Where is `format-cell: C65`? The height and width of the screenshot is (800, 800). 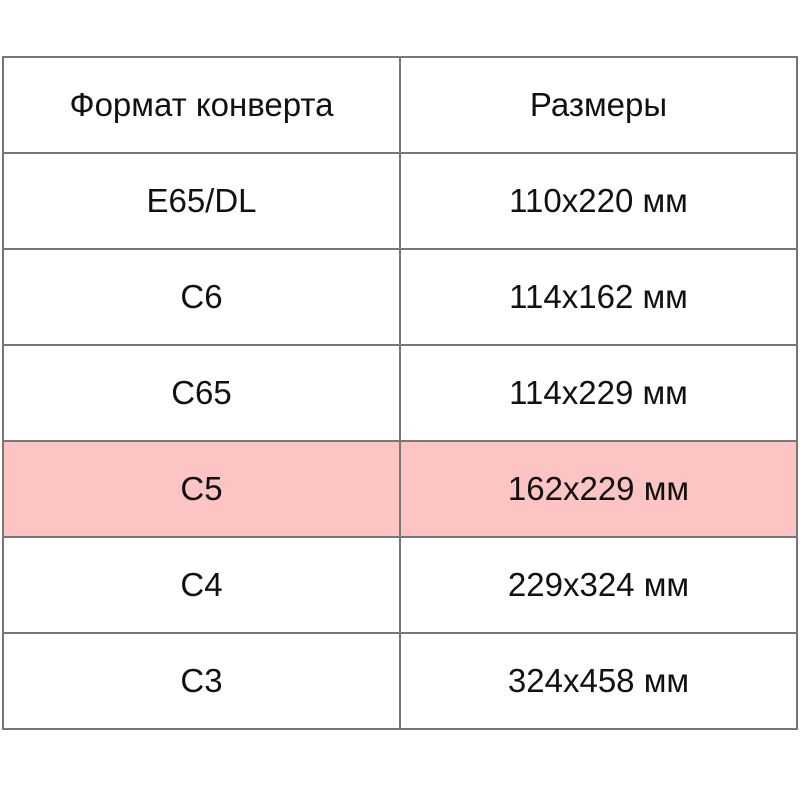
format-cell: C65 is located at coordinates (201, 393).